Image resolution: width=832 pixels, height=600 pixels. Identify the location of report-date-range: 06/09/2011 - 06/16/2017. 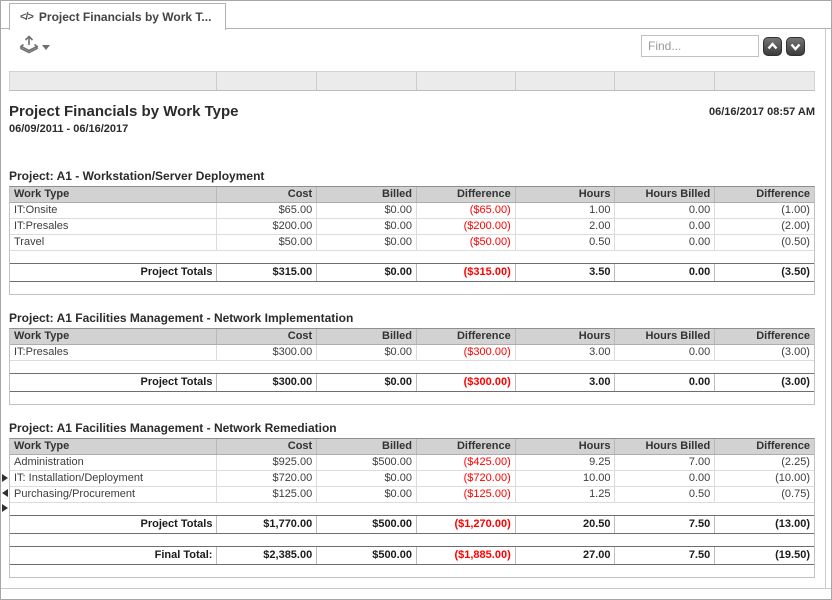
(69, 129).